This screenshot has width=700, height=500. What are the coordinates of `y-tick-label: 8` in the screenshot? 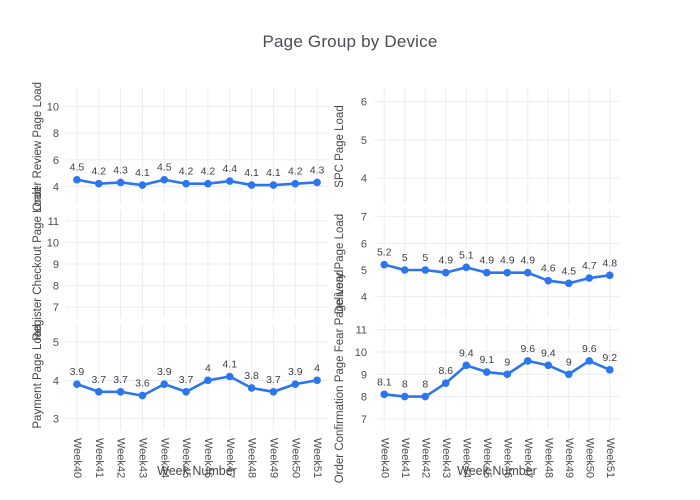 It's located at (56, 287).